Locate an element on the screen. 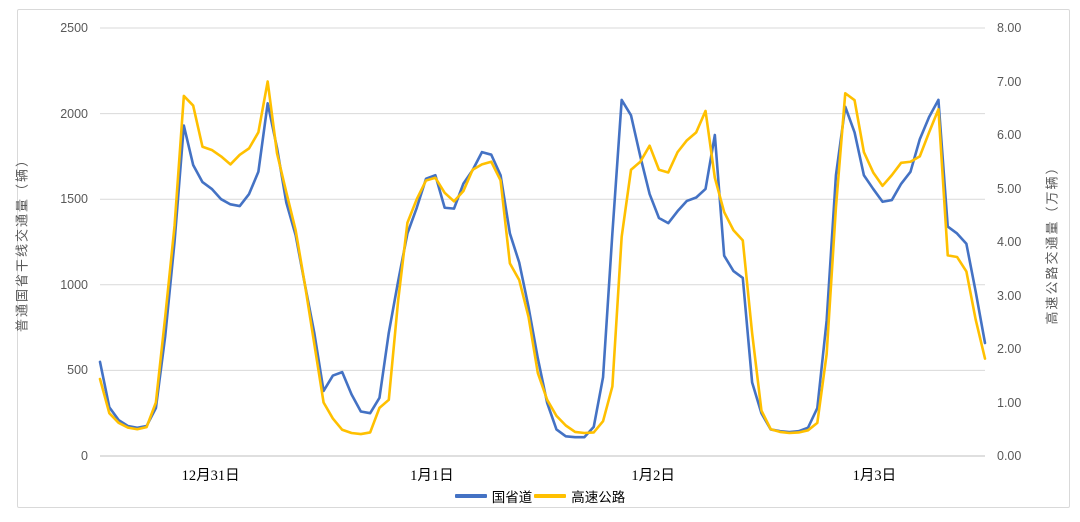  legend-item-gaosugonglu: 高速公路 is located at coordinates (579, 496).